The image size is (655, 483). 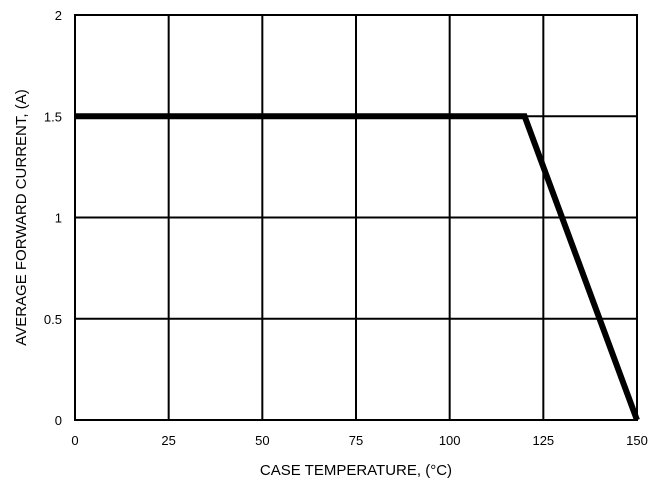 I want to click on y-tick-label-3: 1.5, so click(x=53, y=116).